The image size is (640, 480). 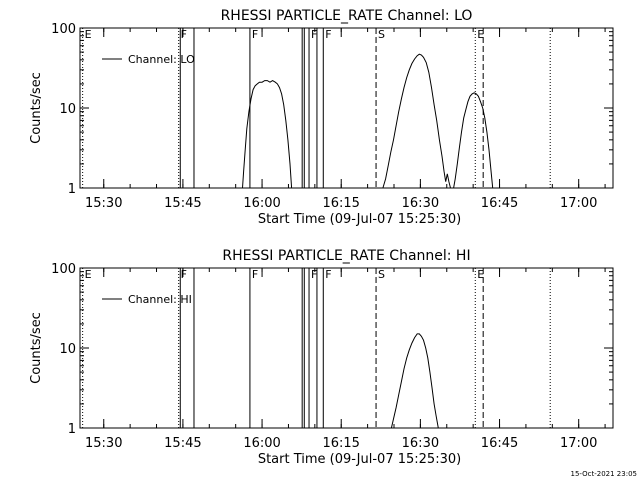 I want to click on chart-title: RHESSI PARTICLE_RATE Channel: LO, so click(x=347, y=16).